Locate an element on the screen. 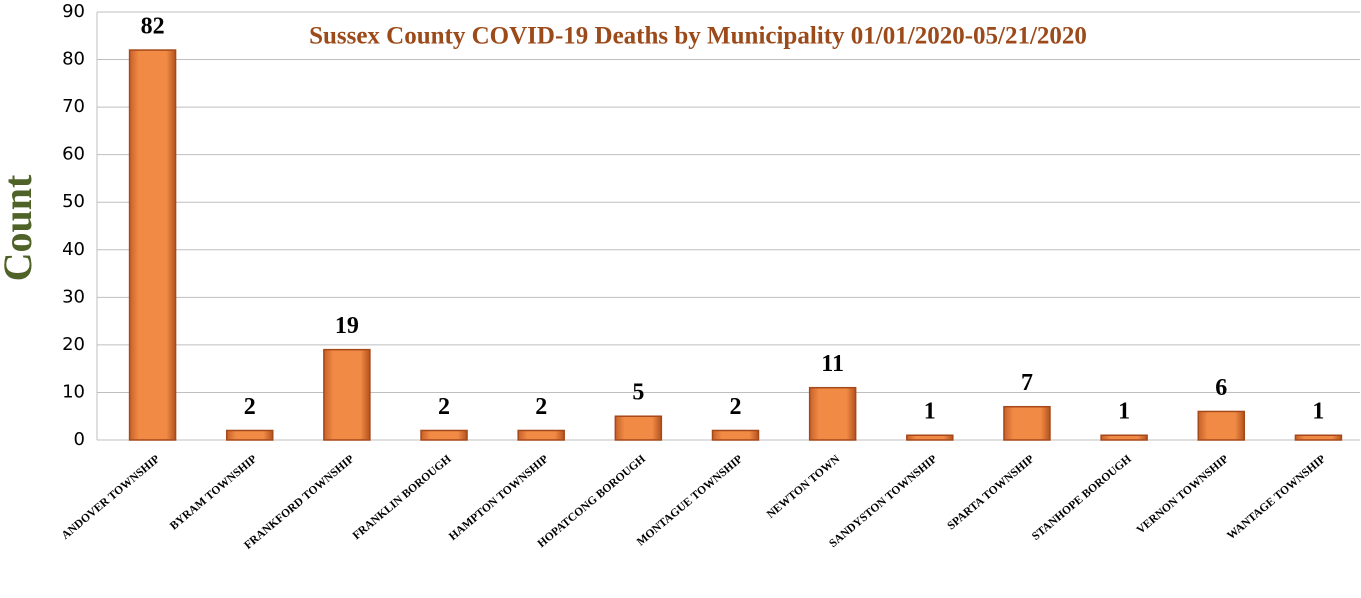 The image size is (1361, 598). x-tick-label: HOPATCONG BOROUGH is located at coordinates (592, 501).